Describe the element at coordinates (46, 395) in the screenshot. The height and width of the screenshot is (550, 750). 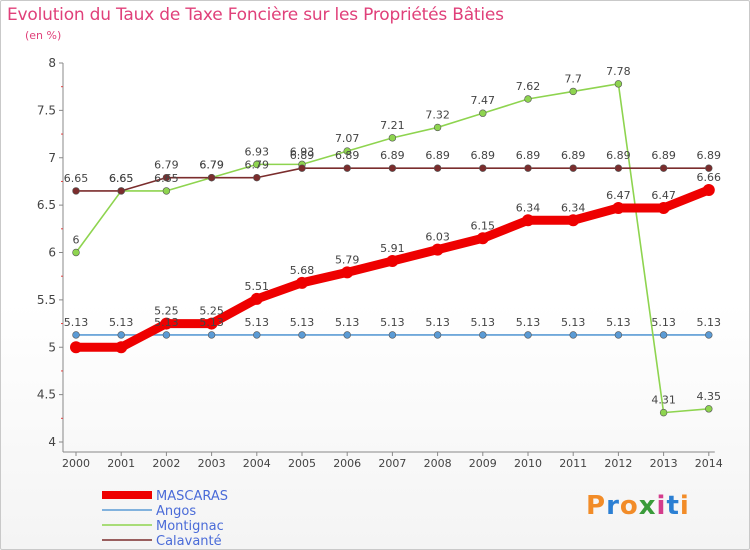
I see `y-tick-label: 4.5` at that location.